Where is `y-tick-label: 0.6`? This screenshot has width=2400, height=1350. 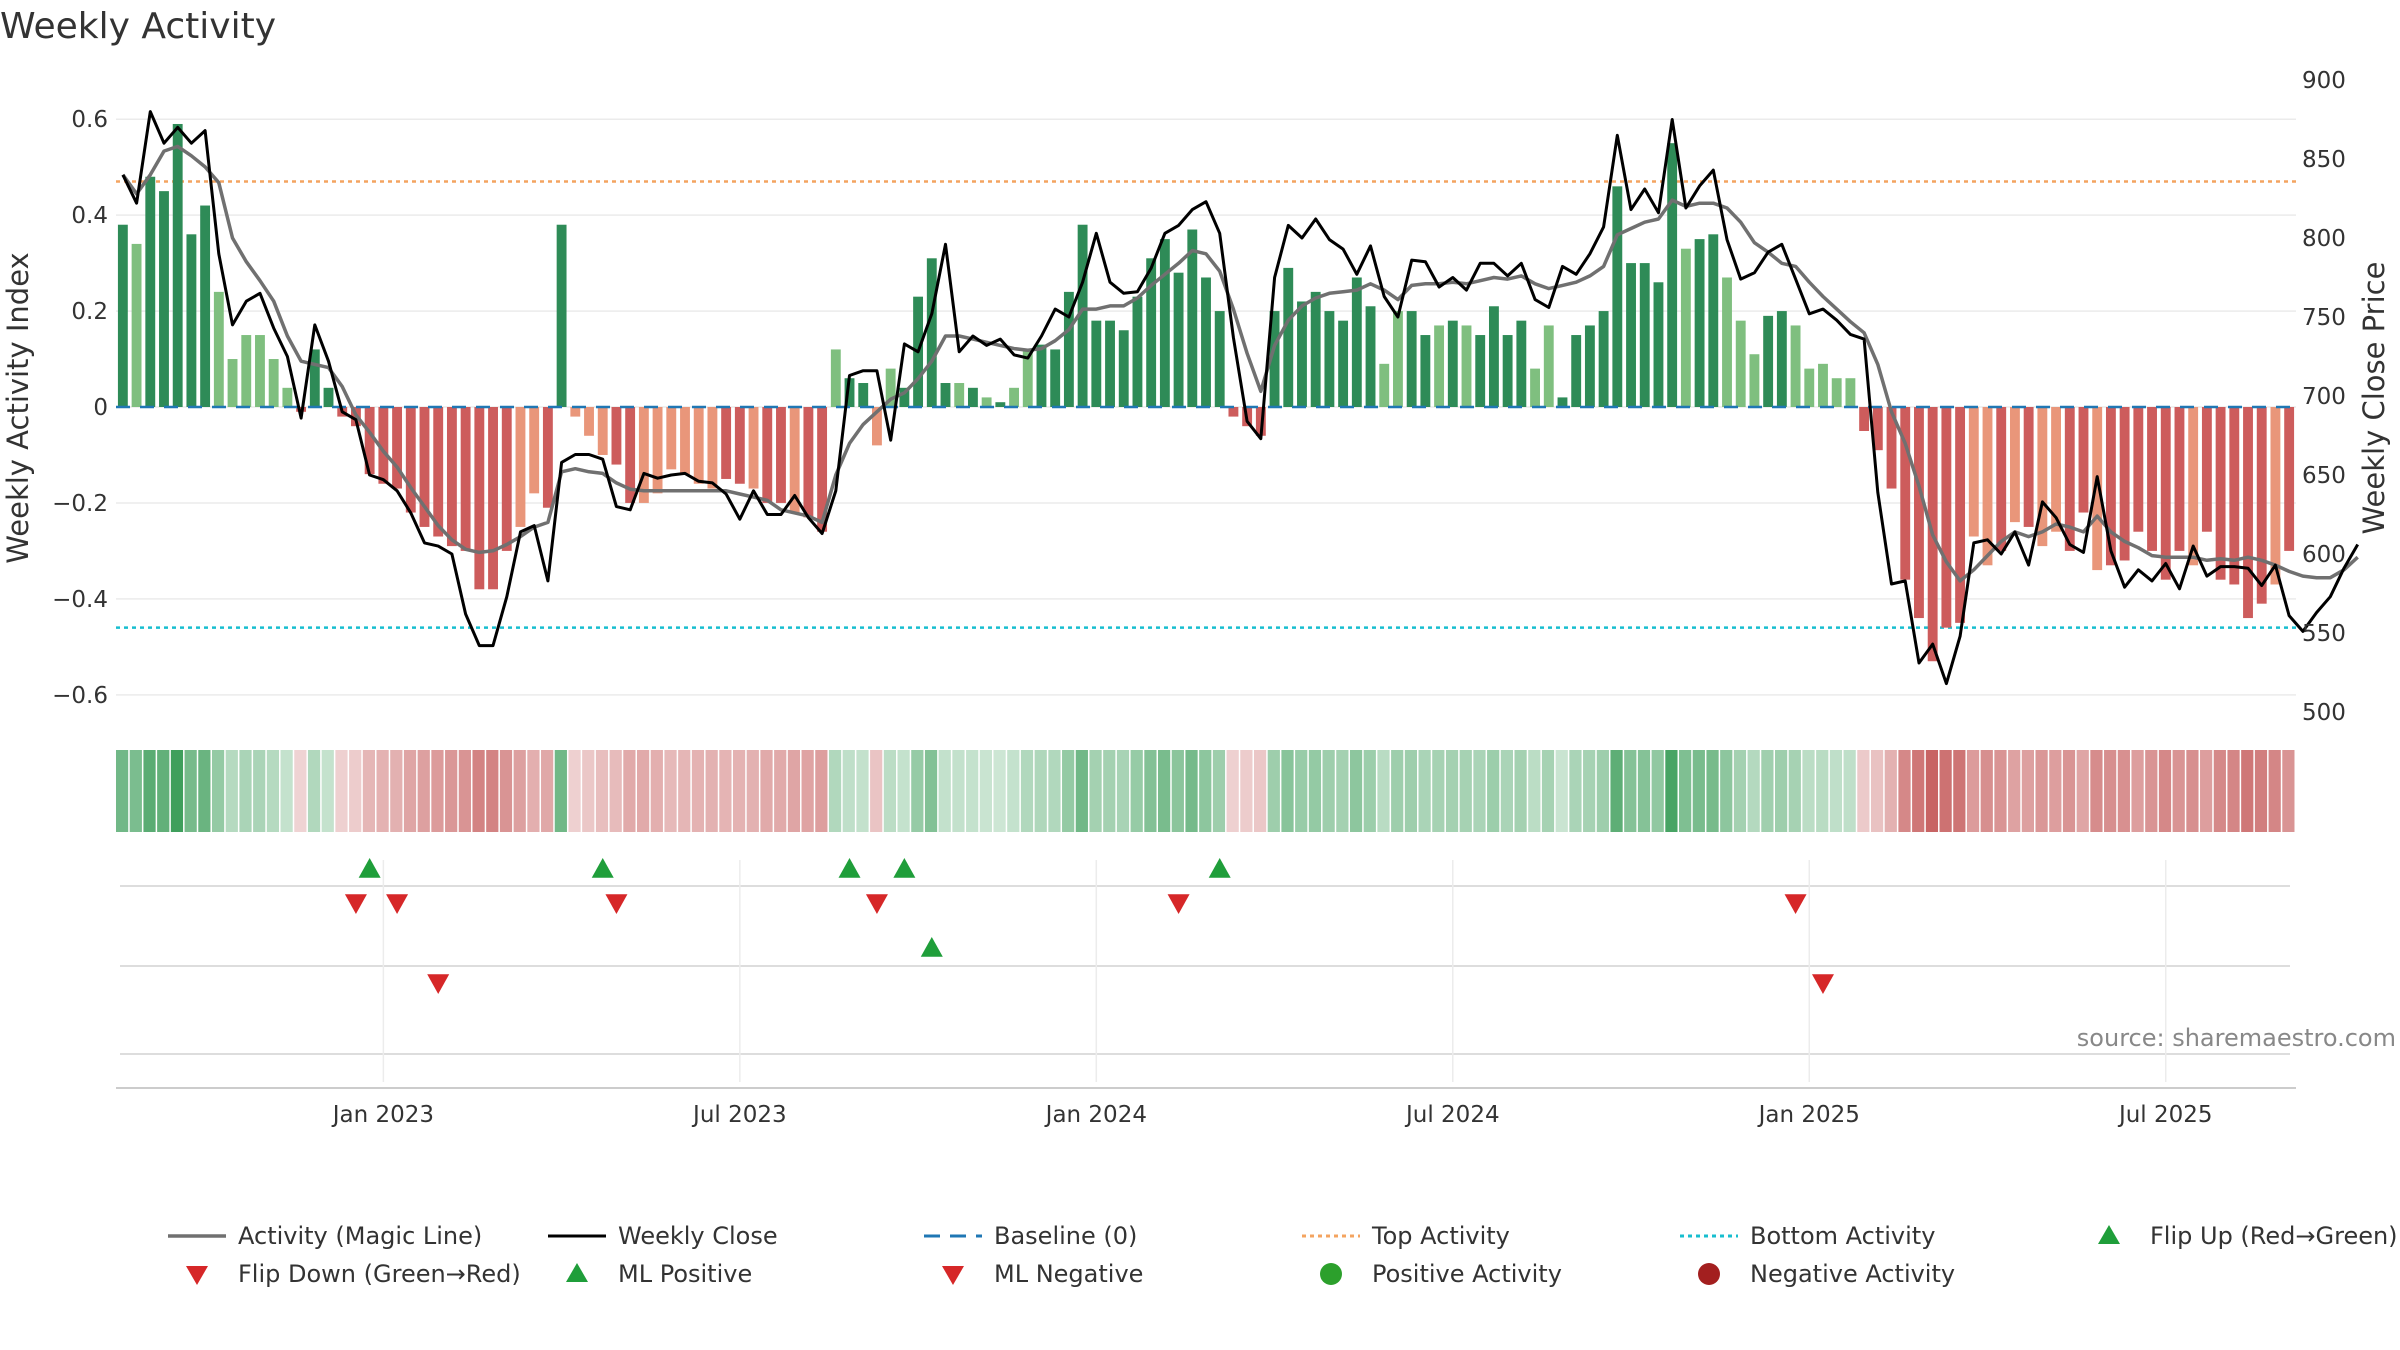
y-tick-label: 0.6 is located at coordinates (89, 120).